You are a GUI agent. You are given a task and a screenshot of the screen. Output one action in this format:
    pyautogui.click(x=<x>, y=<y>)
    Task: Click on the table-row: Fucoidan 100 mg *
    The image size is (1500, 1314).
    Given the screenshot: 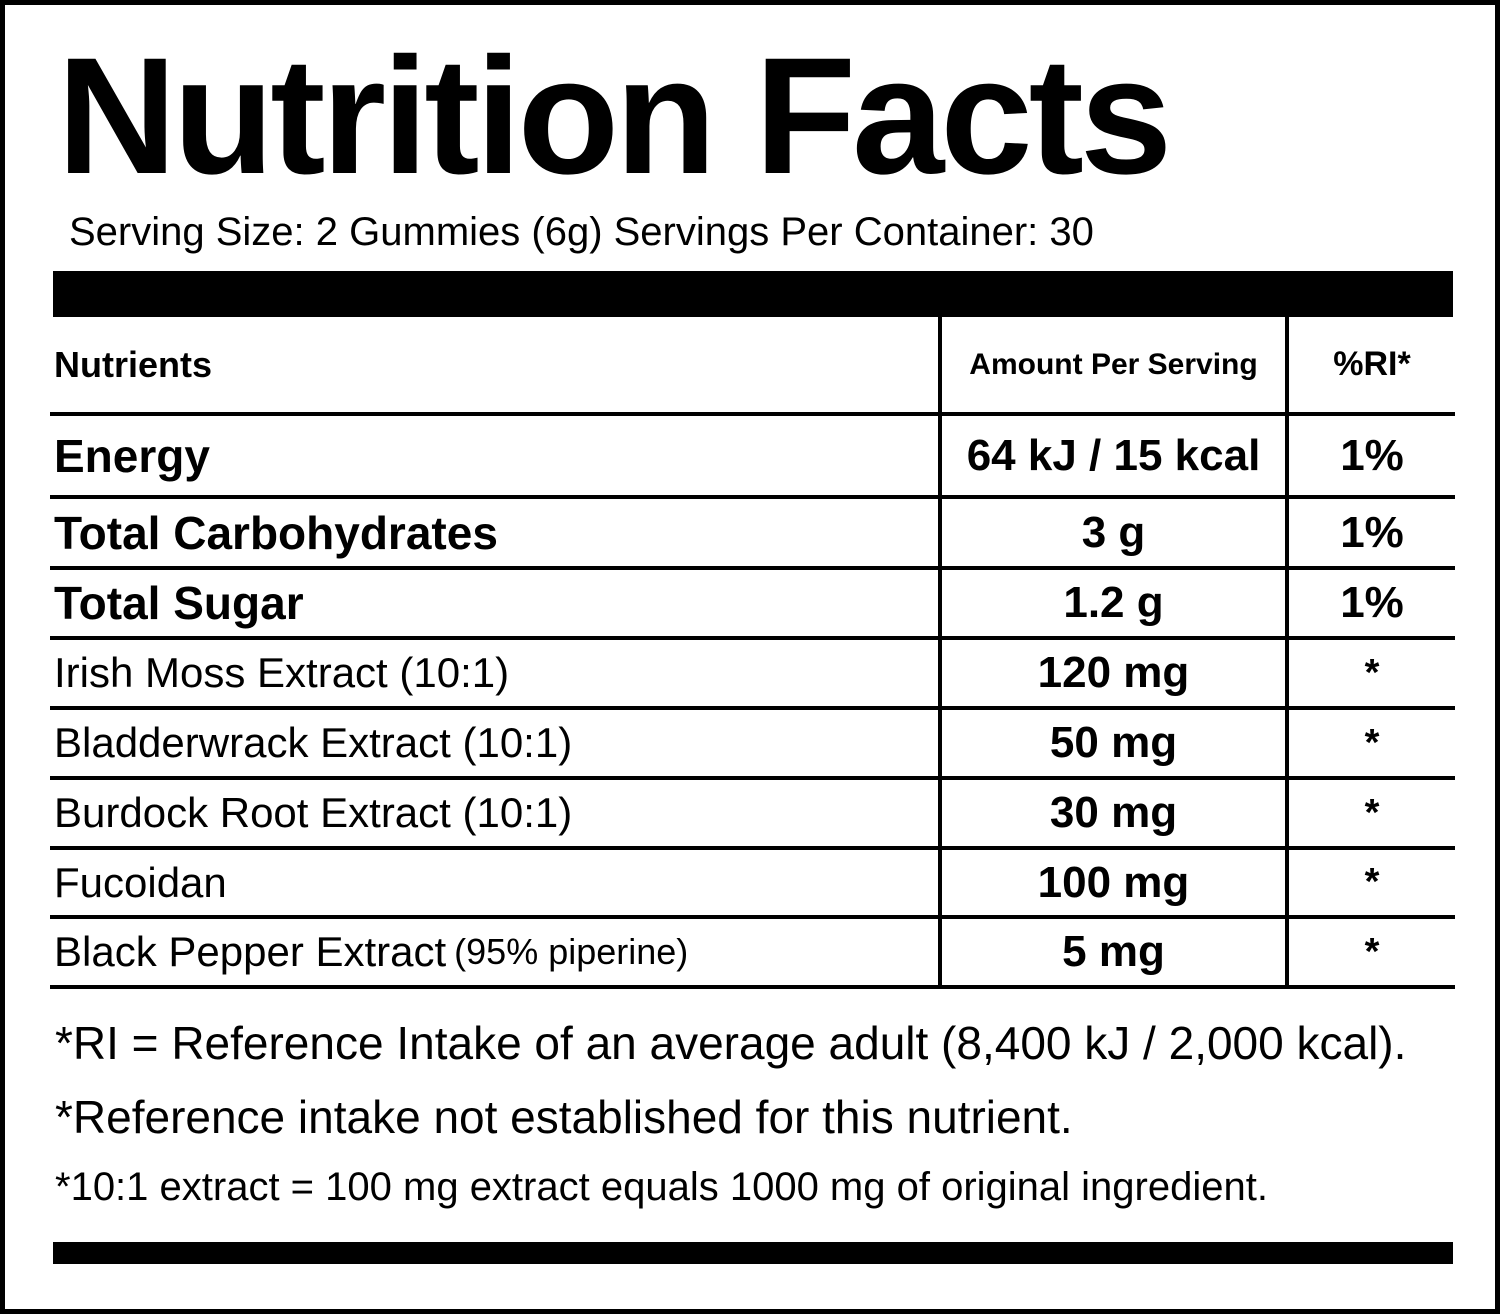 What is the action you would take?
    pyautogui.click(x=752, y=884)
    